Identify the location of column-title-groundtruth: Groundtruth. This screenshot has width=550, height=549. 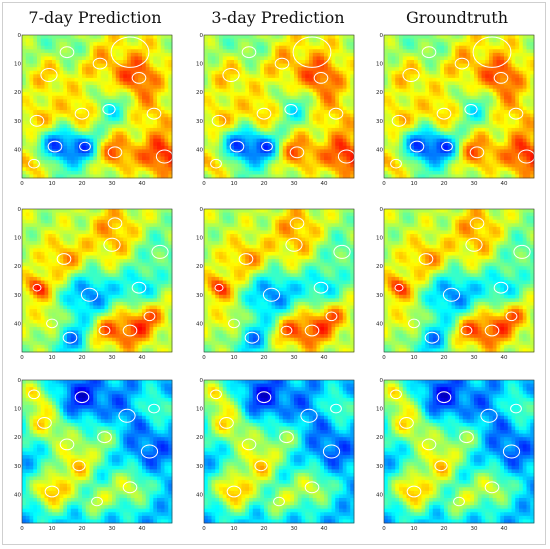
(457, 17).